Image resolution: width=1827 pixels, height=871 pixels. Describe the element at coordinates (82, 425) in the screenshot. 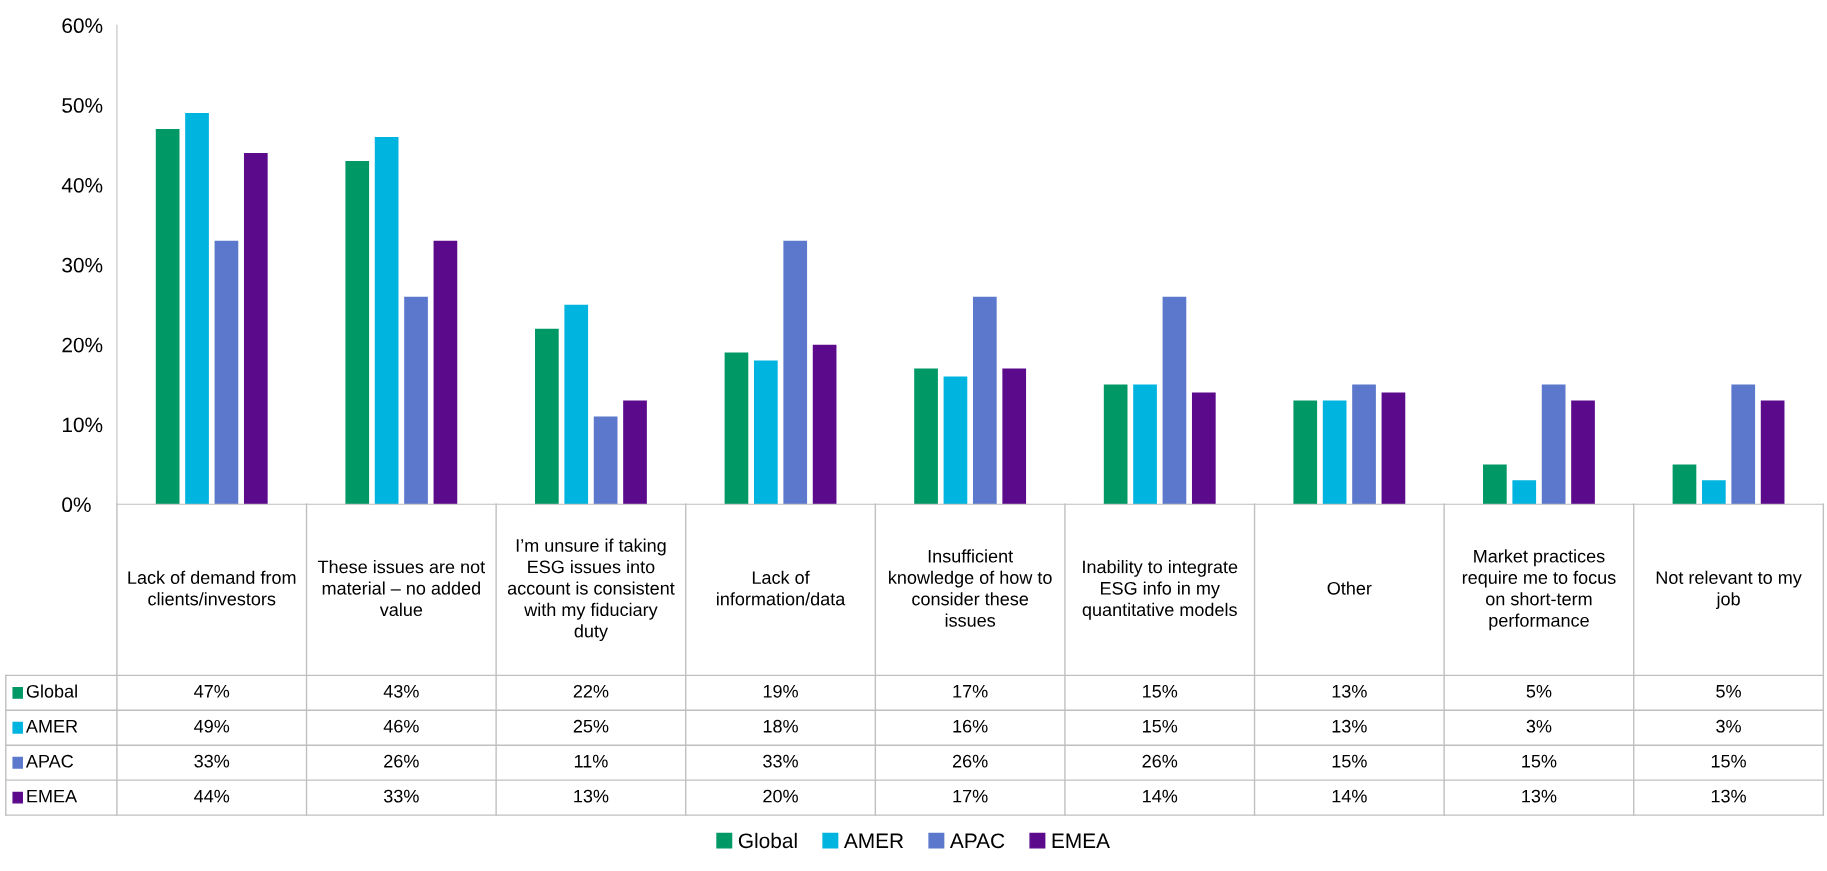

I see `y-tick-label: 10%` at that location.